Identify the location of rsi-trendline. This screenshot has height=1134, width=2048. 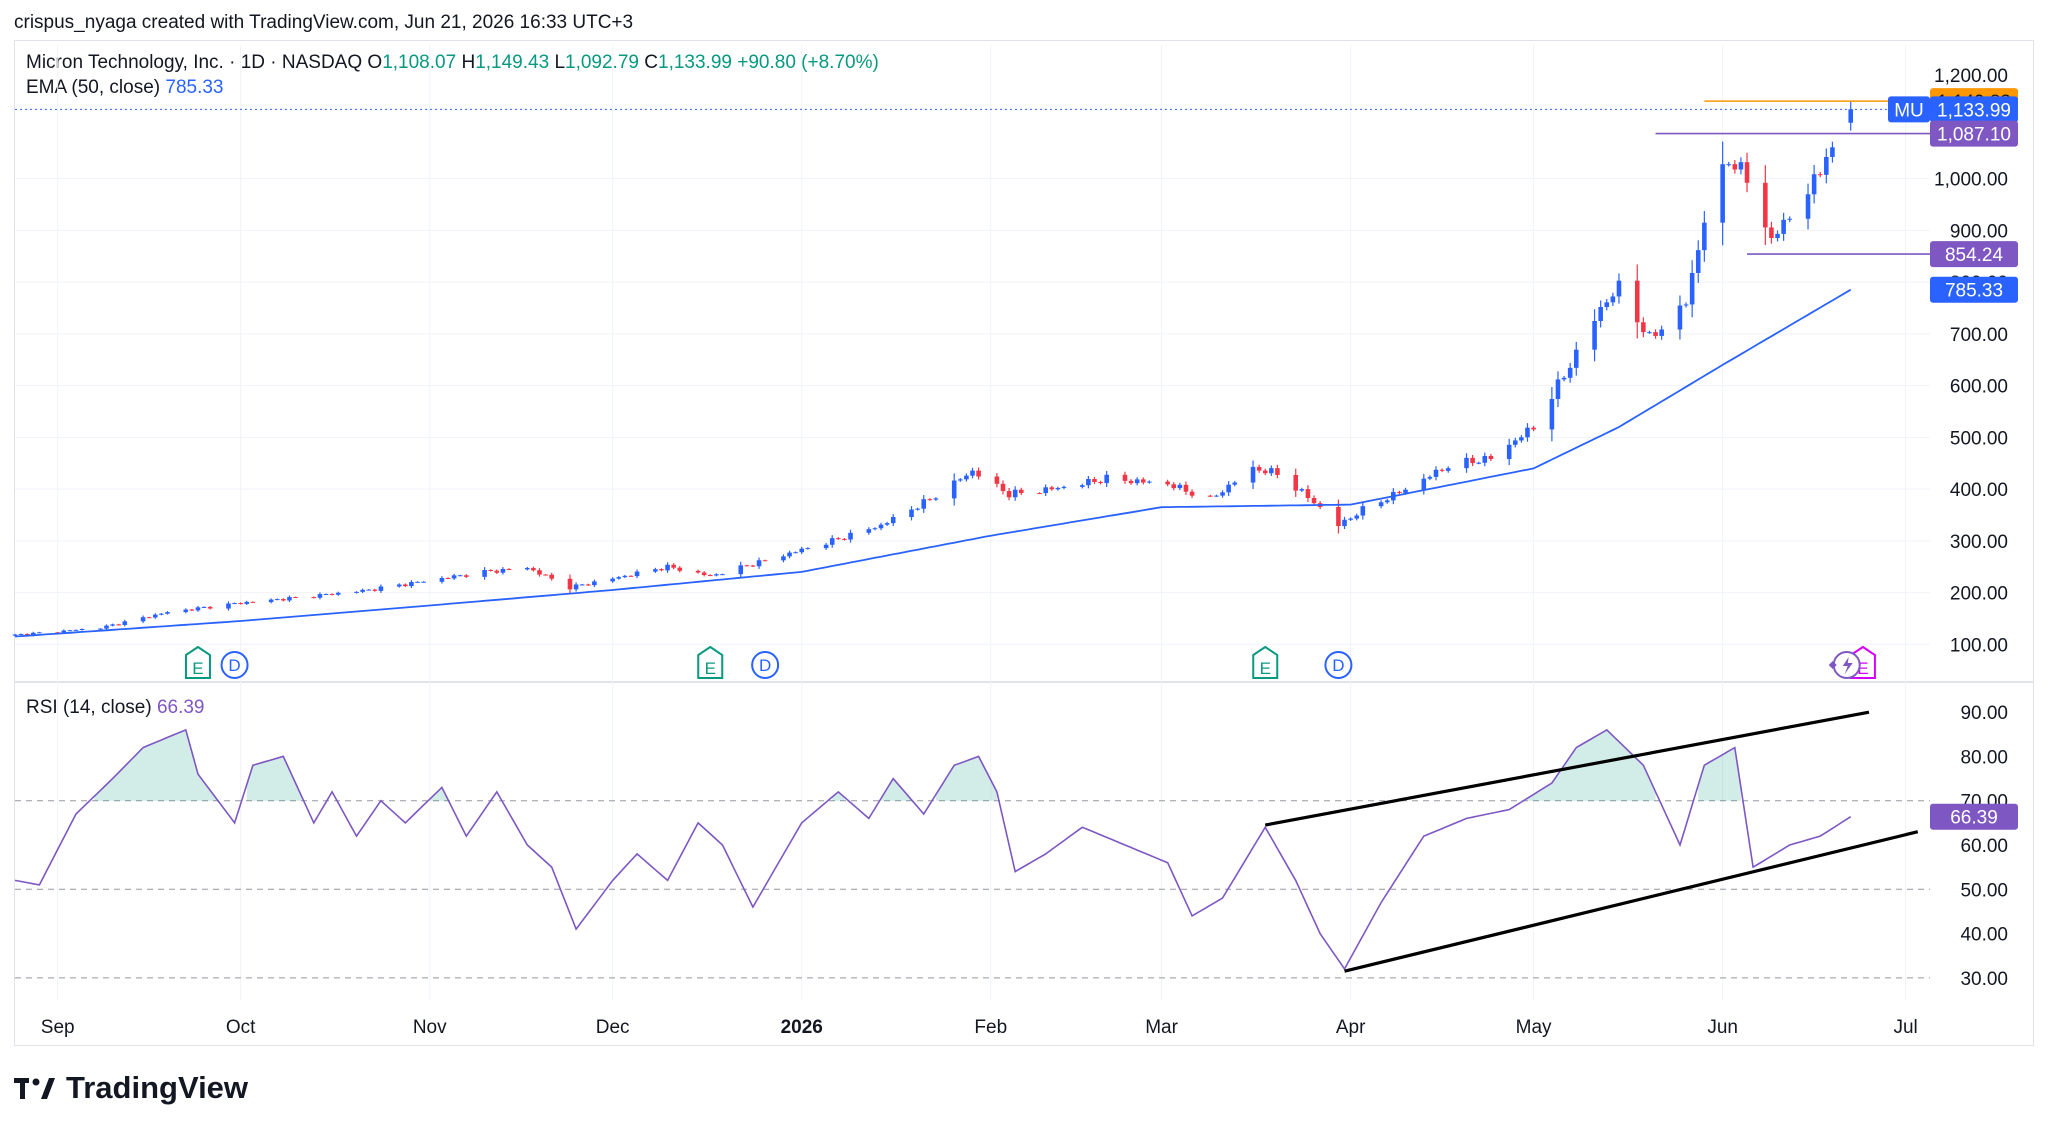
(1631, 901).